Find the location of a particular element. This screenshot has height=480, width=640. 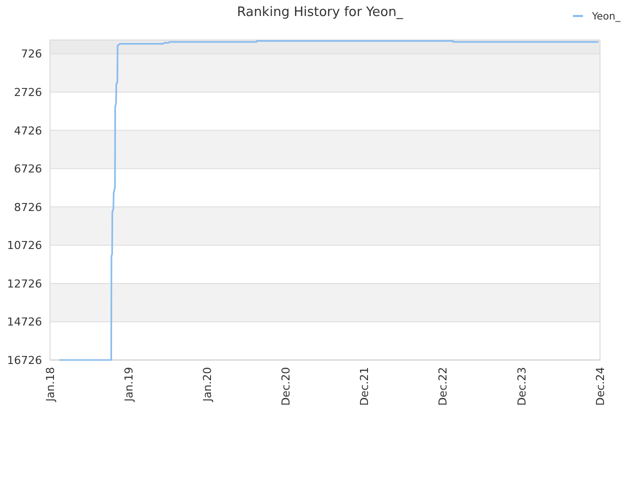

x-tick-label: Dec.22 is located at coordinates (443, 386).